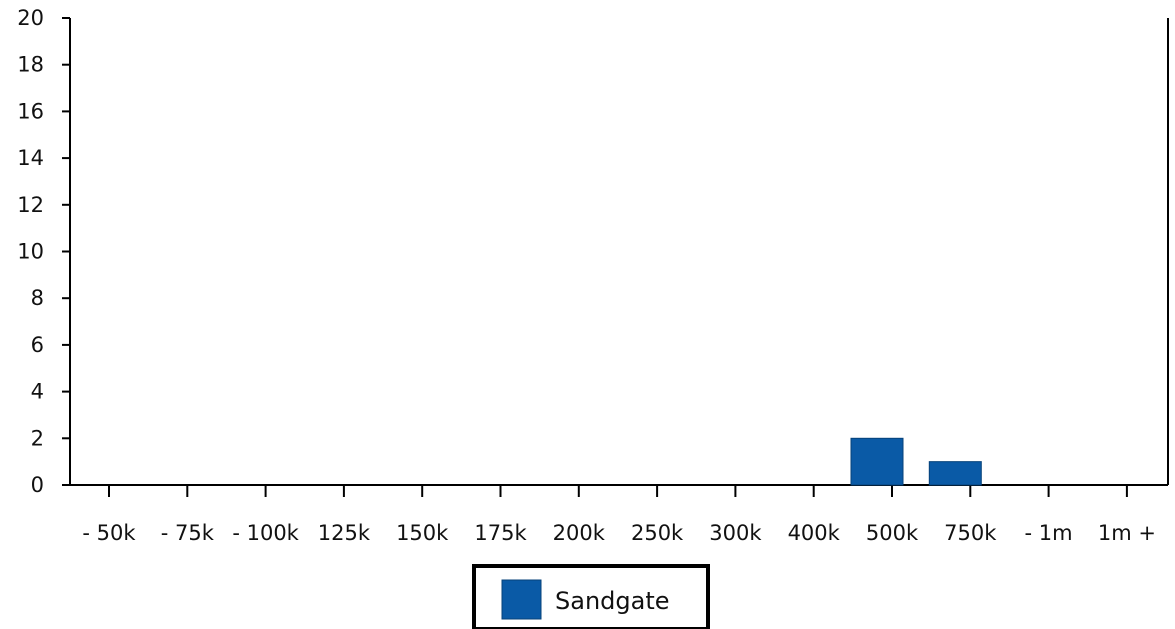 The image size is (1175, 629). I want to click on x-tick-label: - 50k, so click(109, 533).